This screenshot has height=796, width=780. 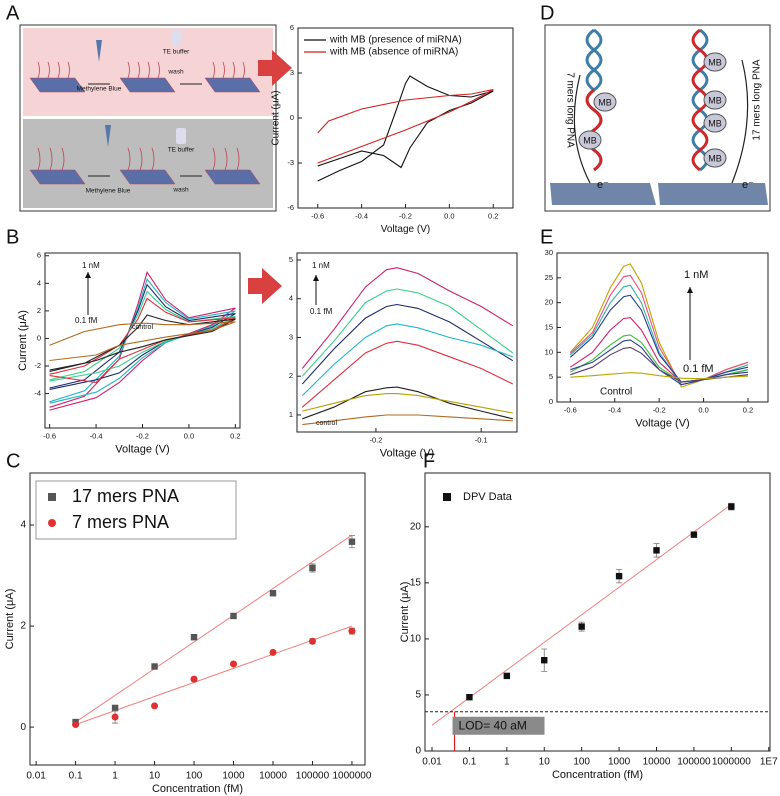 I want to click on y-tick-label: 6, so click(x=39, y=255).